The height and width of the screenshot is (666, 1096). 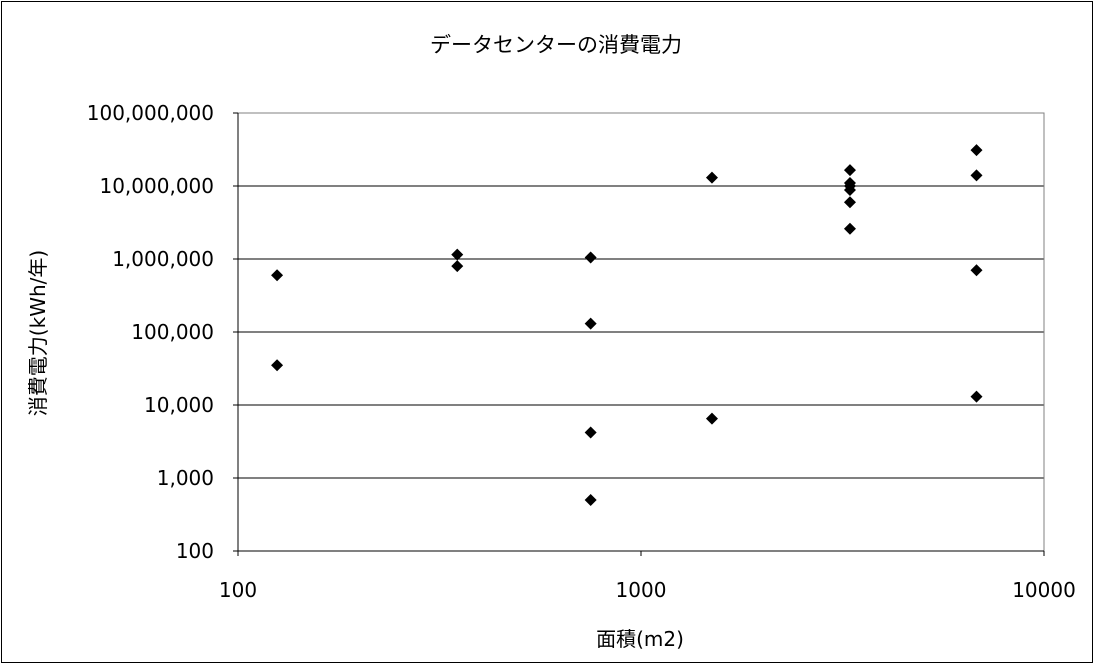 What do you see at coordinates (150, 113) in the screenshot?
I see `y-tick-label: 100,000,000` at bounding box center [150, 113].